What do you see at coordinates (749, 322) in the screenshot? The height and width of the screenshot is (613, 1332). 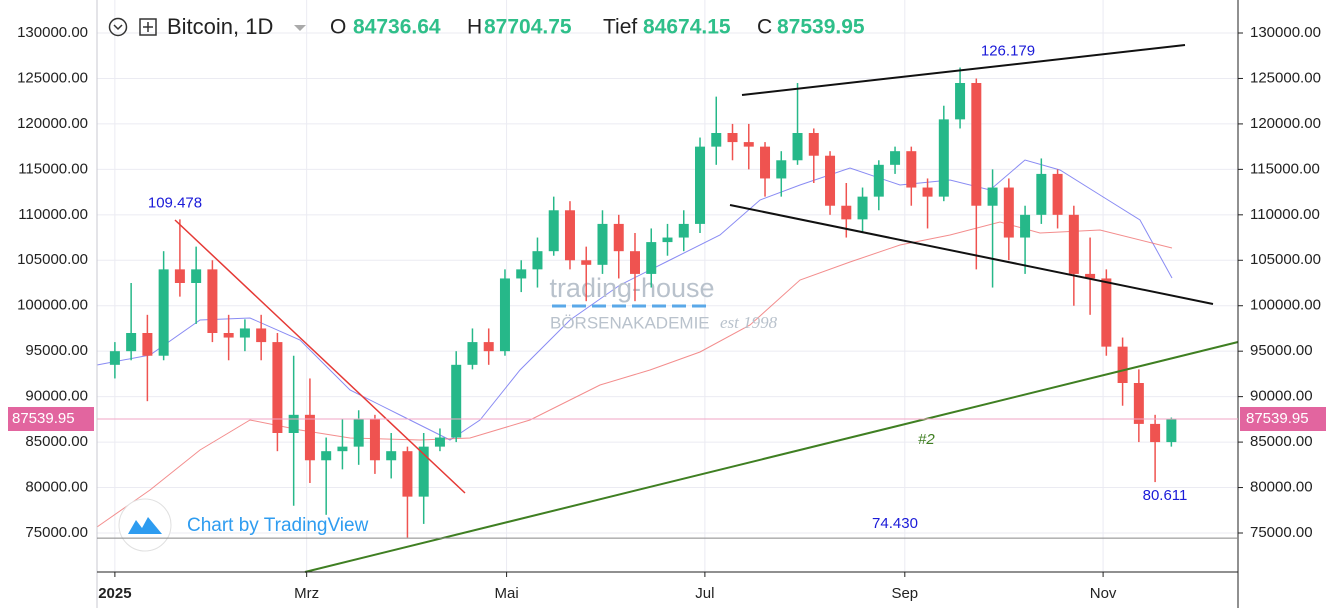 I see `watermark-est: est 1998` at bounding box center [749, 322].